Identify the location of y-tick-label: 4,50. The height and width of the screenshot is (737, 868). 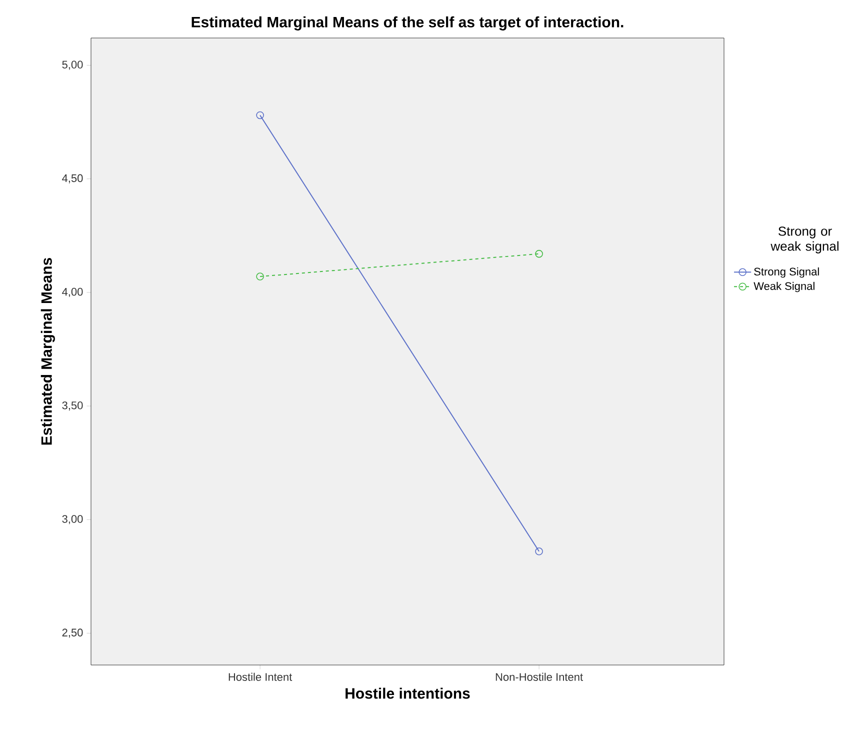
(72, 179).